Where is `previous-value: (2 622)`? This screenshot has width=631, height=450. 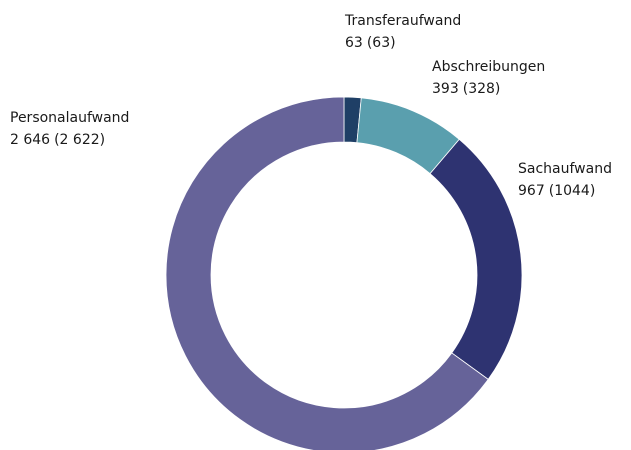 previous-value: (2 622) is located at coordinates (79, 140).